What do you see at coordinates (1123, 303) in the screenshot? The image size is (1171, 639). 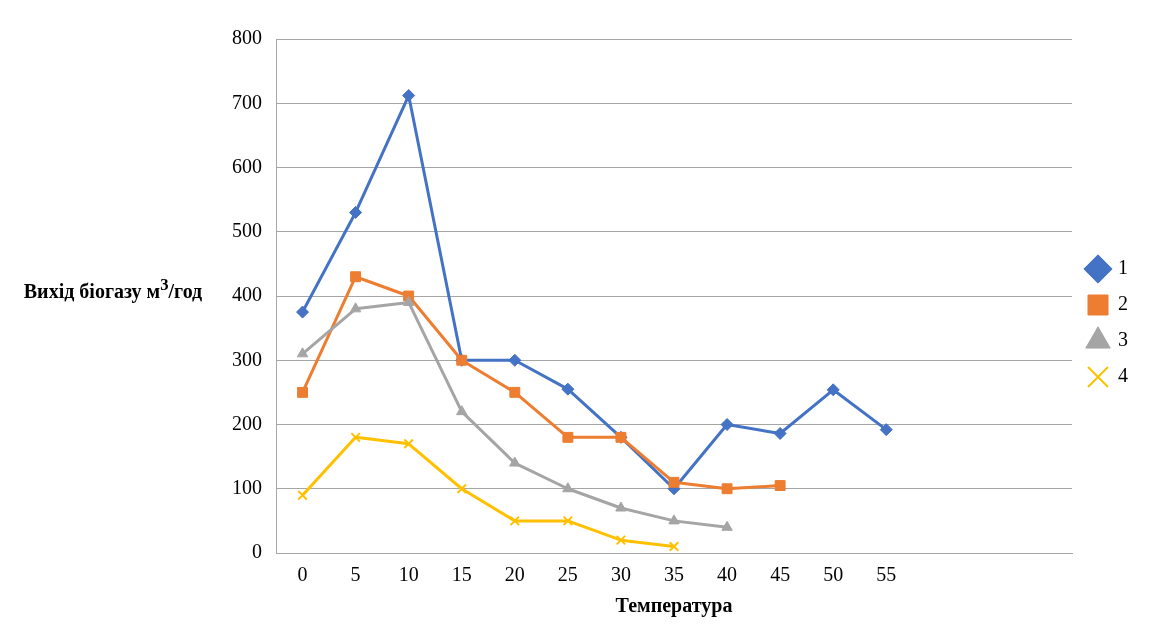 I see `legend-label: 2` at bounding box center [1123, 303].